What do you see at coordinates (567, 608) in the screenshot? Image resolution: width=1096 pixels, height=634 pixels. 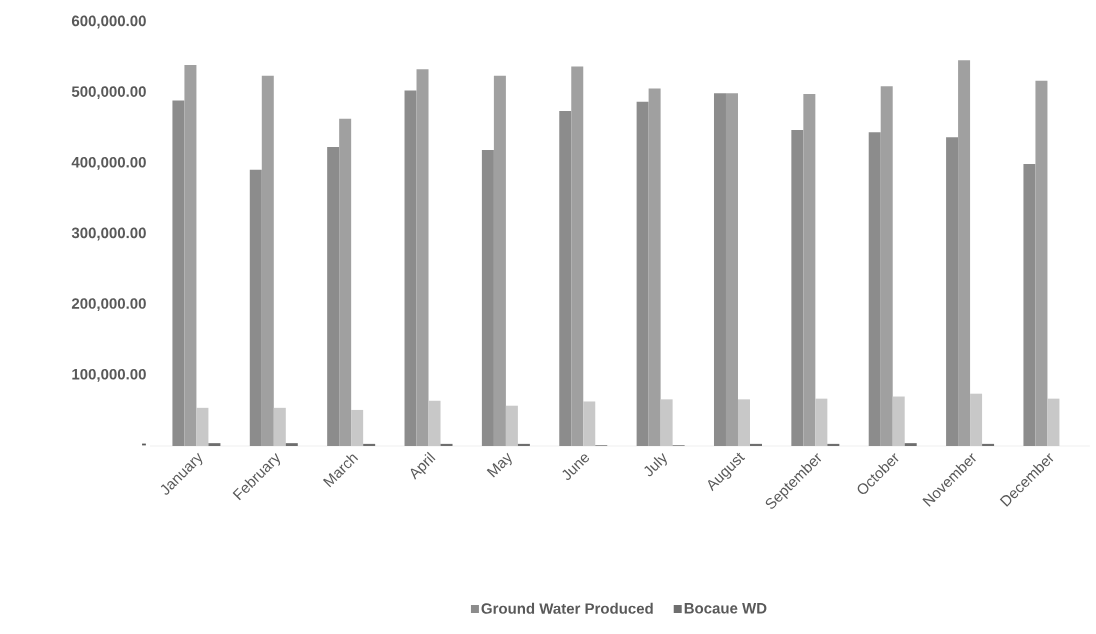 I see `legend-label: Ground Water Produced` at bounding box center [567, 608].